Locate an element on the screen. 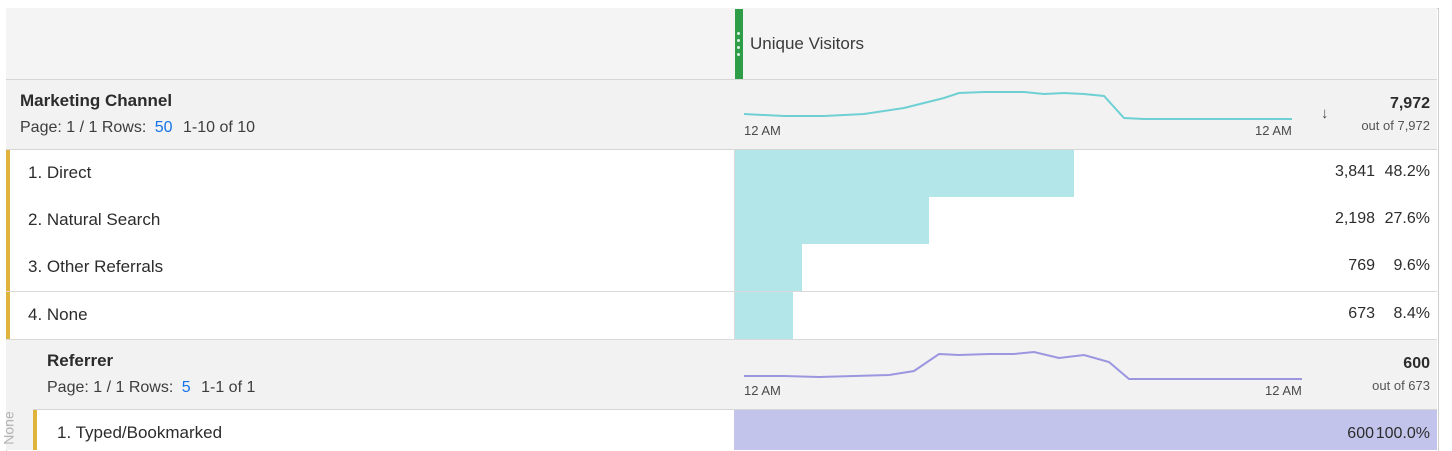 The height and width of the screenshot is (451, 1452). row-value: 2,198 is located at coordinates (1354, 218).